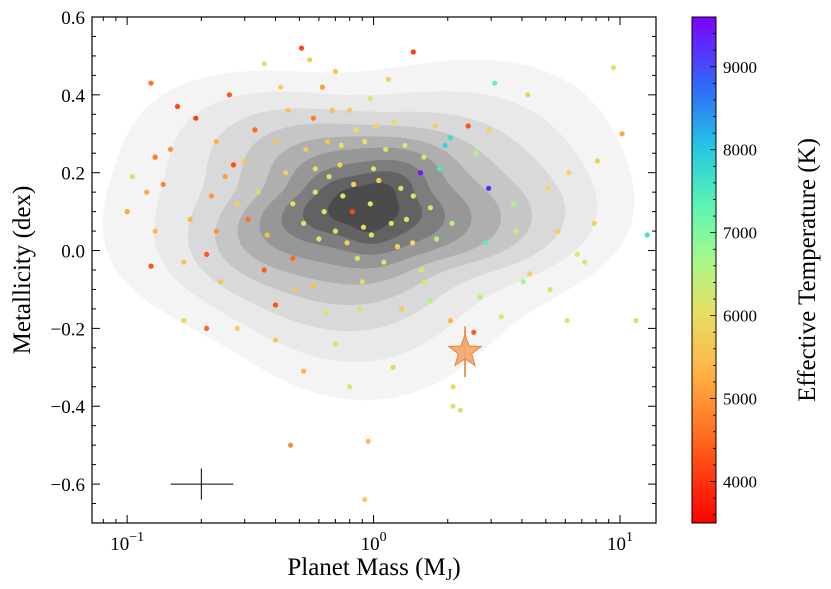 The width and height of the screenshot is (831, 589). Describe the element at coordinates (22, 270) in the screenshot. I see `y-axis-label: Metallicity (dex)` at that location.